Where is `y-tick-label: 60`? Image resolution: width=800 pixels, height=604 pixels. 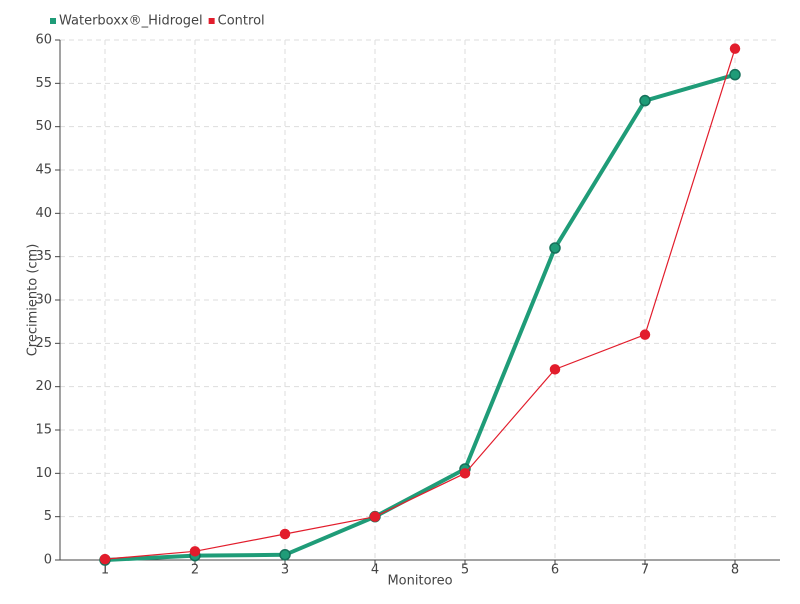 y-tick-label: 60 is located at coordinates (43, 40).